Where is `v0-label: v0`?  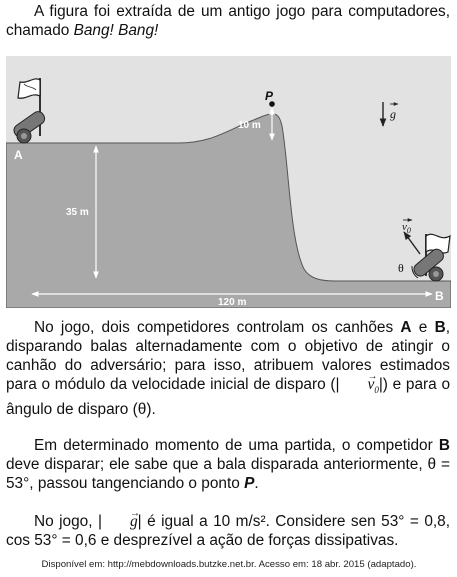 v0-label: v0 is located at coordinates (406, 228).